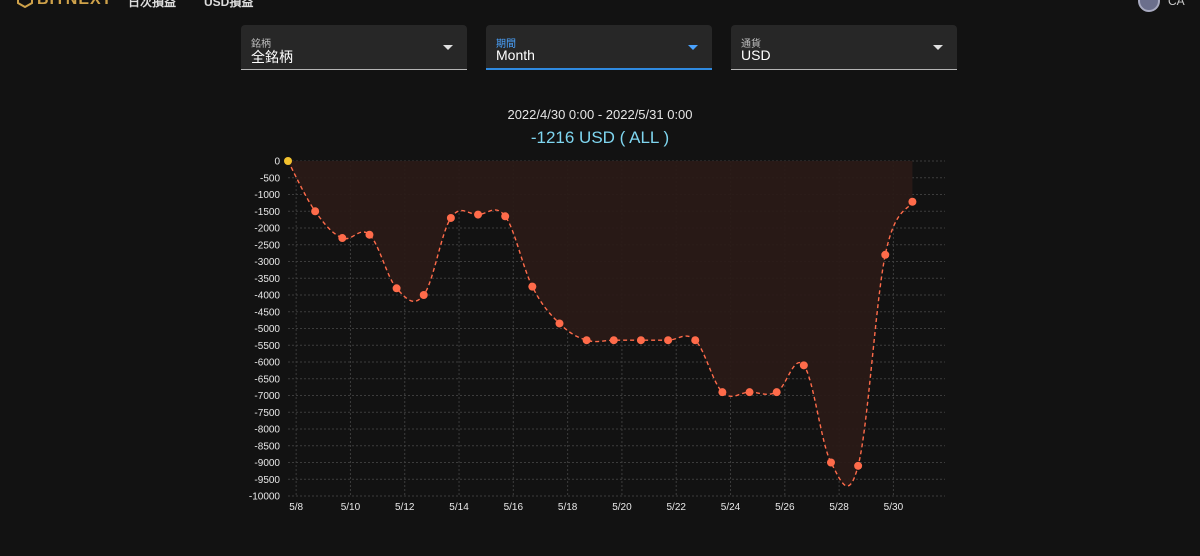 The height and width of the screenshot is (556, 1200). I want to click on y-tick-label: -8000, so click(267, 430).